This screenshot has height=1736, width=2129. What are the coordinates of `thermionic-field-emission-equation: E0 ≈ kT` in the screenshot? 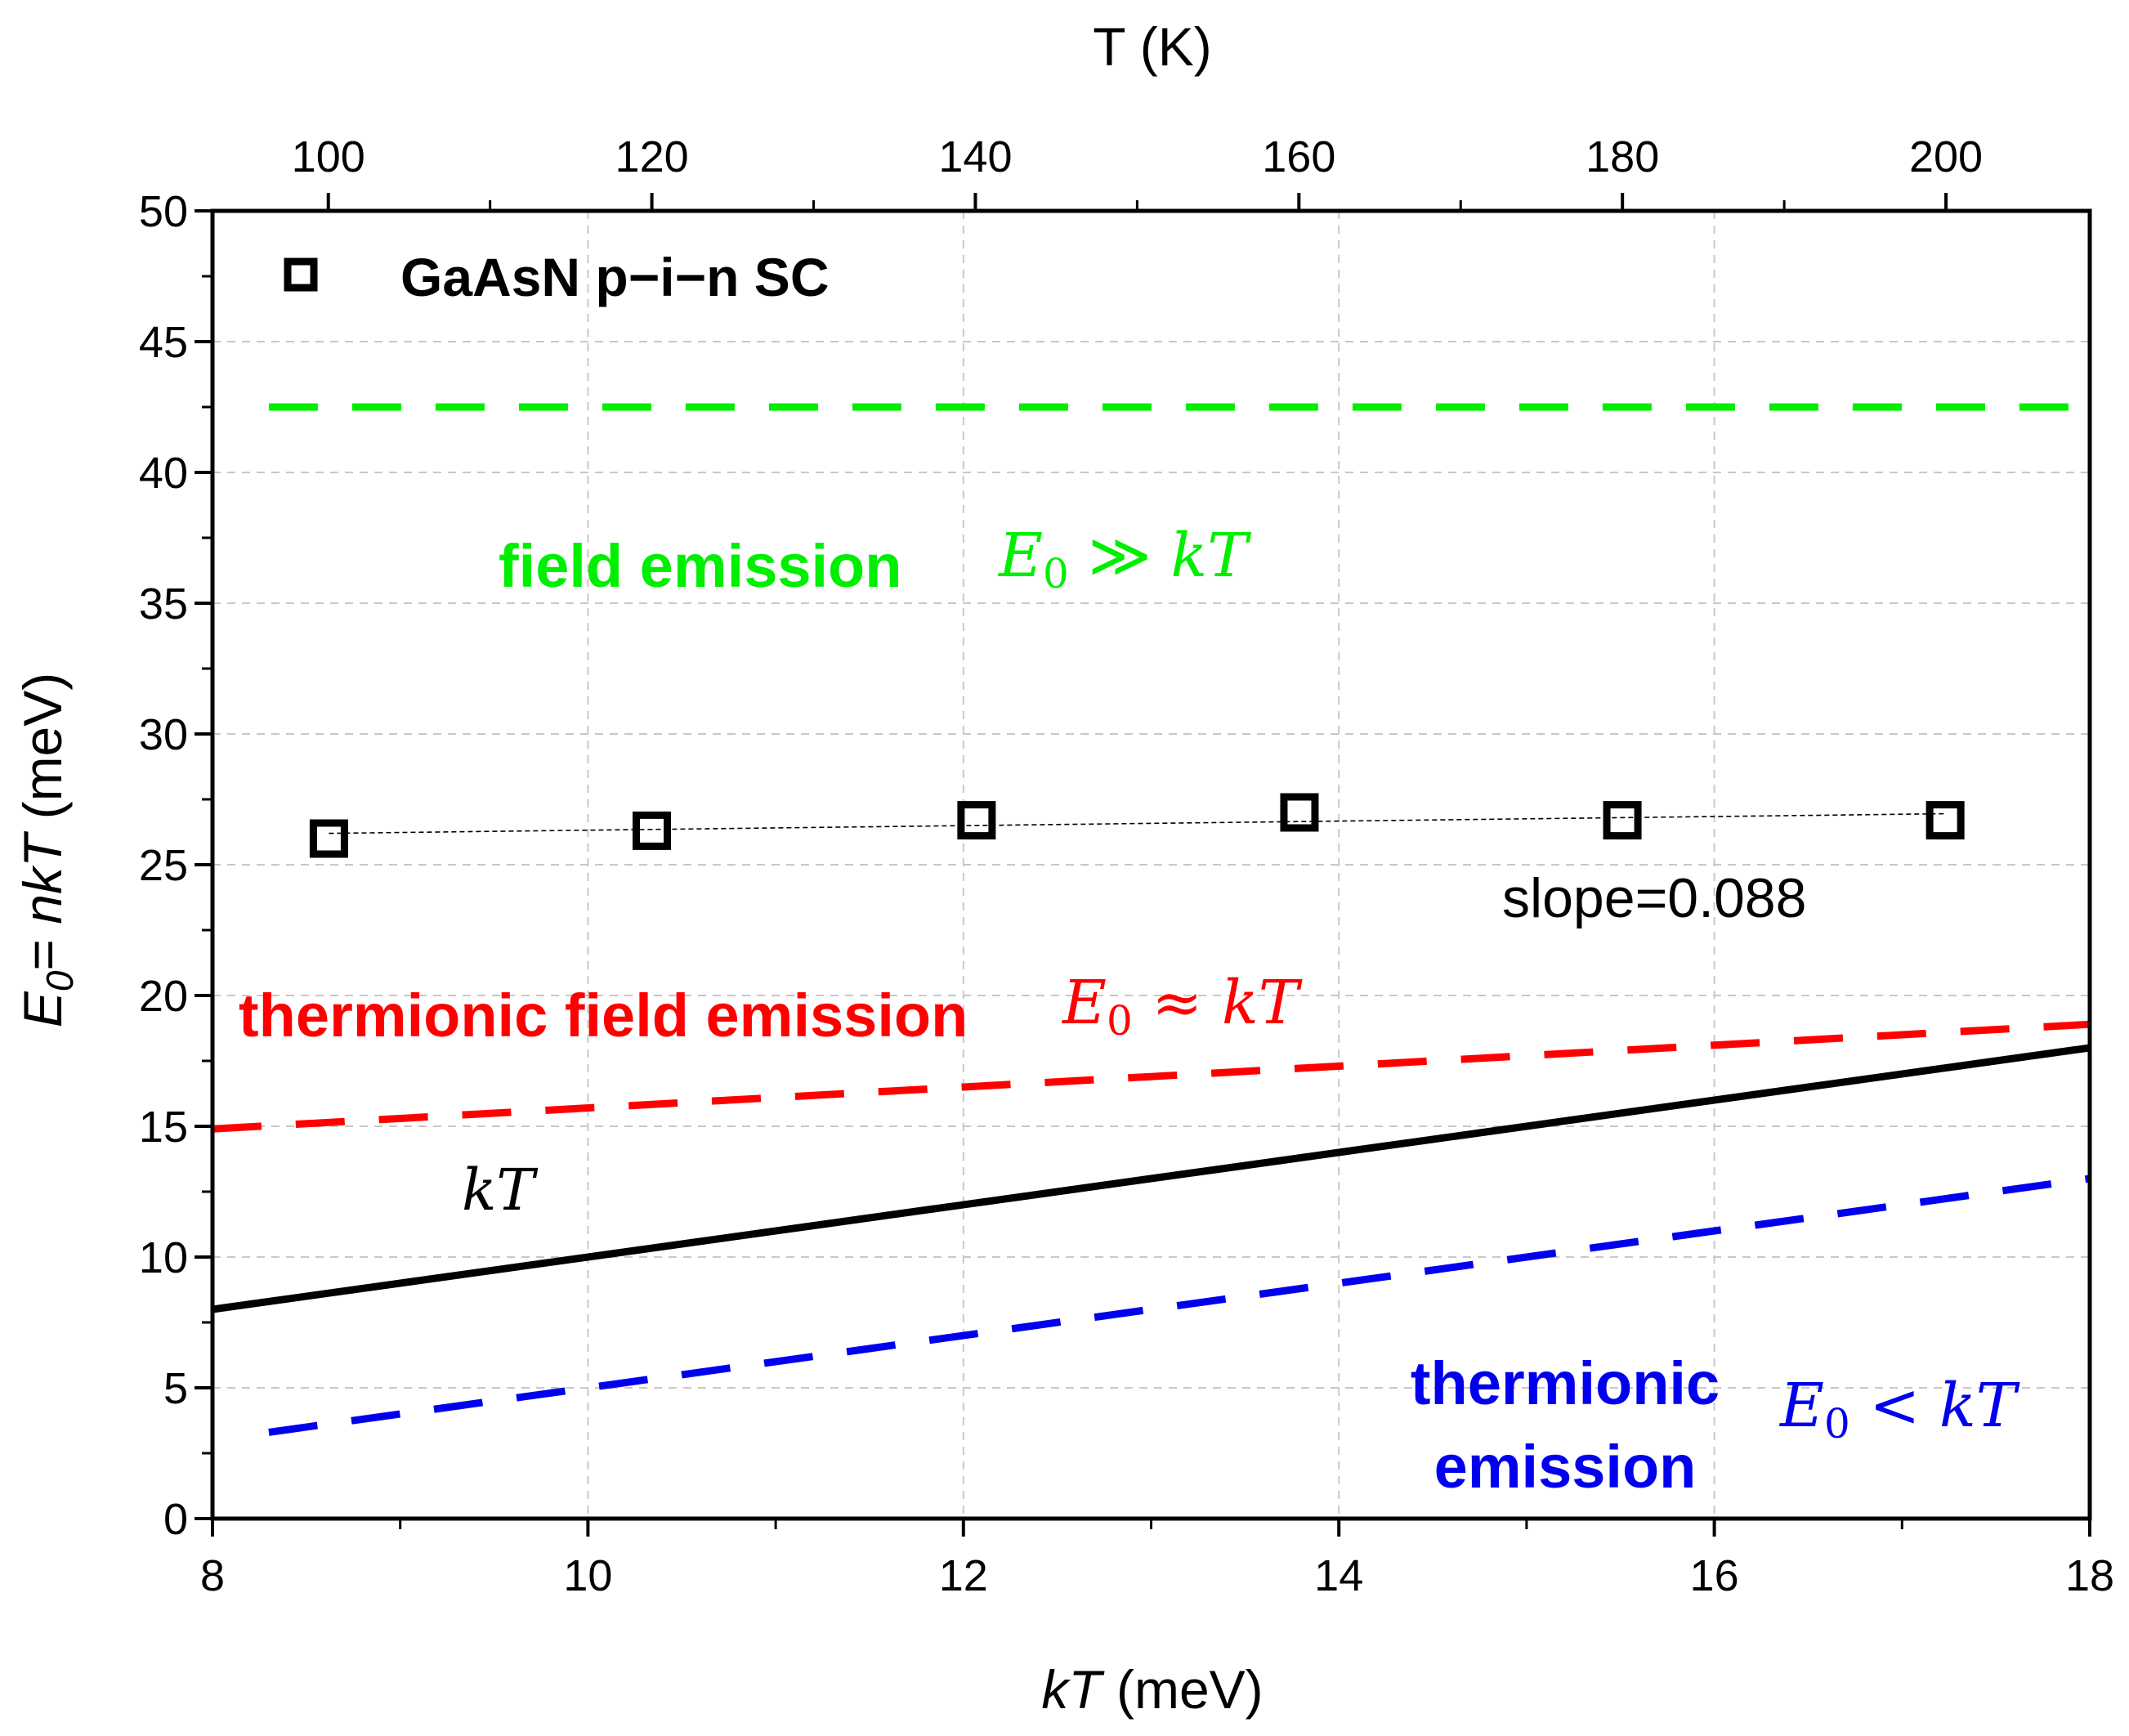 It's located at (1182, 1006).